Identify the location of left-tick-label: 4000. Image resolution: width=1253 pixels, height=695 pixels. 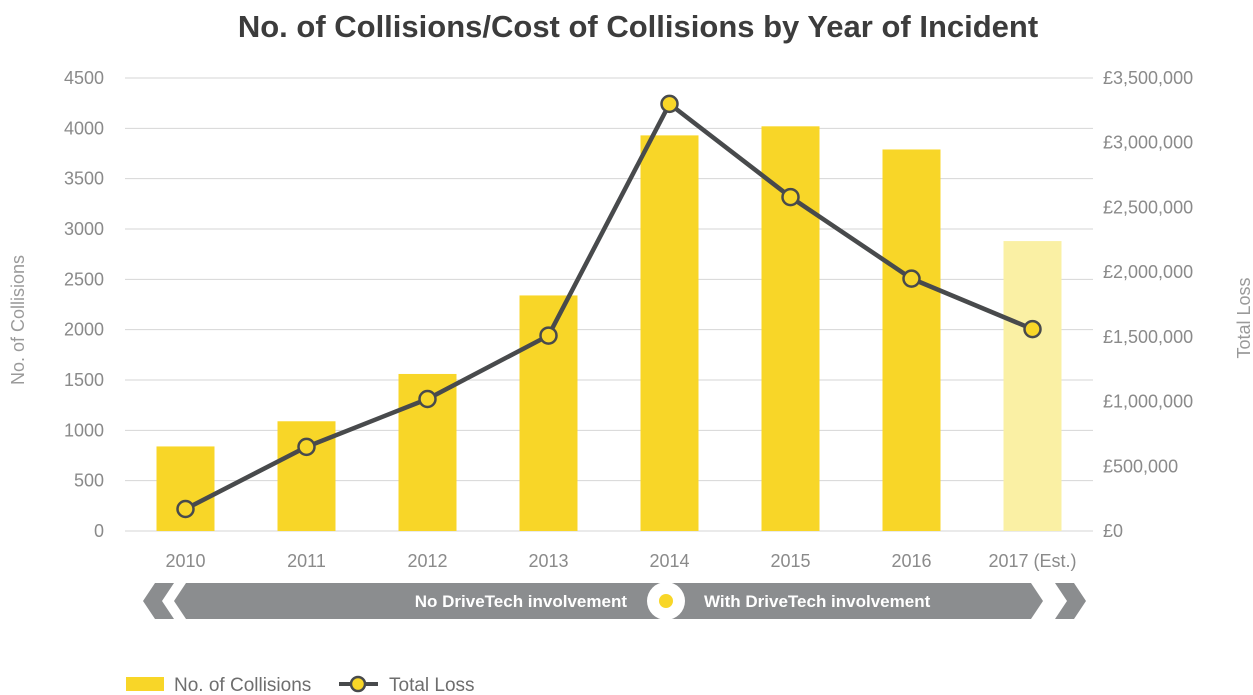
(84, 128).